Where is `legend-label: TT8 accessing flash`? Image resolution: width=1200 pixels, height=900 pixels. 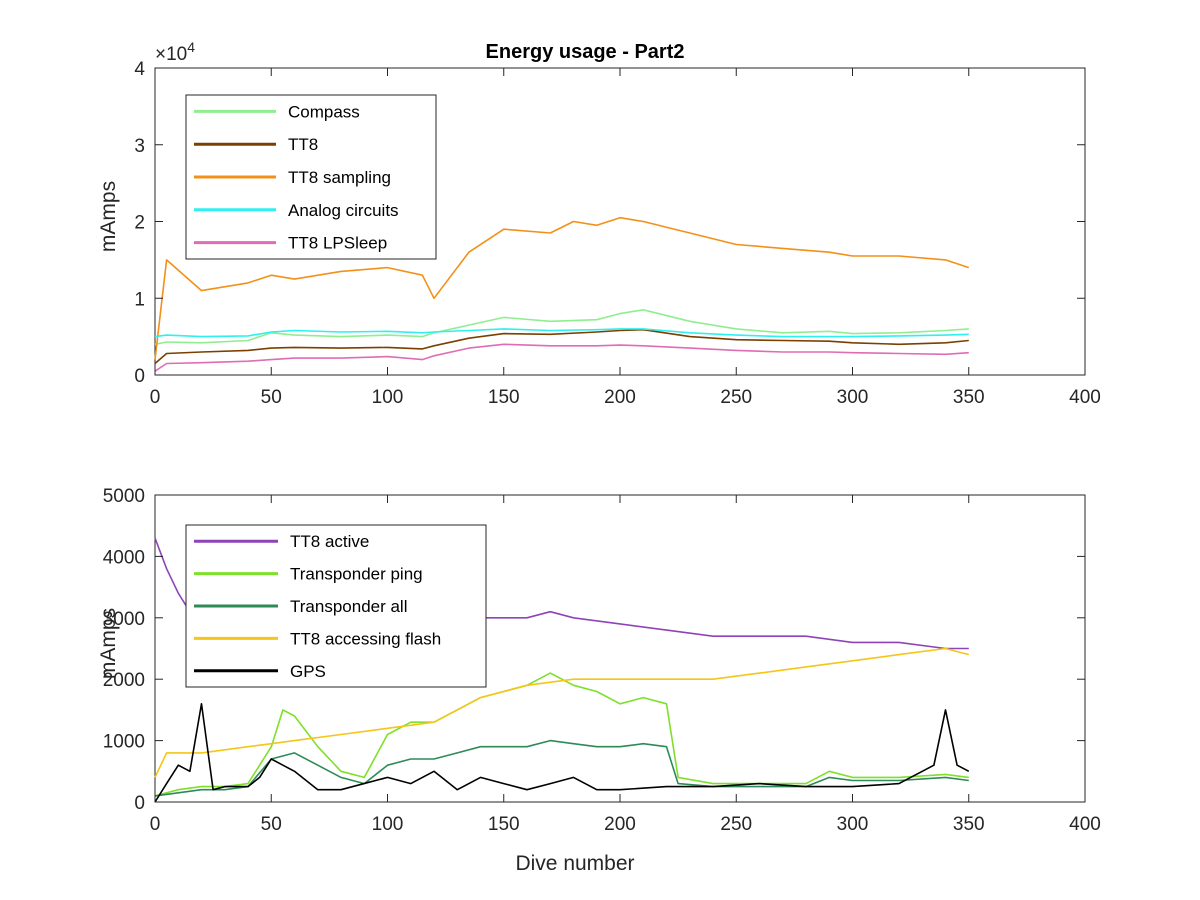
legend-label: TT8 accessing flash is located at coordinates (365, 638).